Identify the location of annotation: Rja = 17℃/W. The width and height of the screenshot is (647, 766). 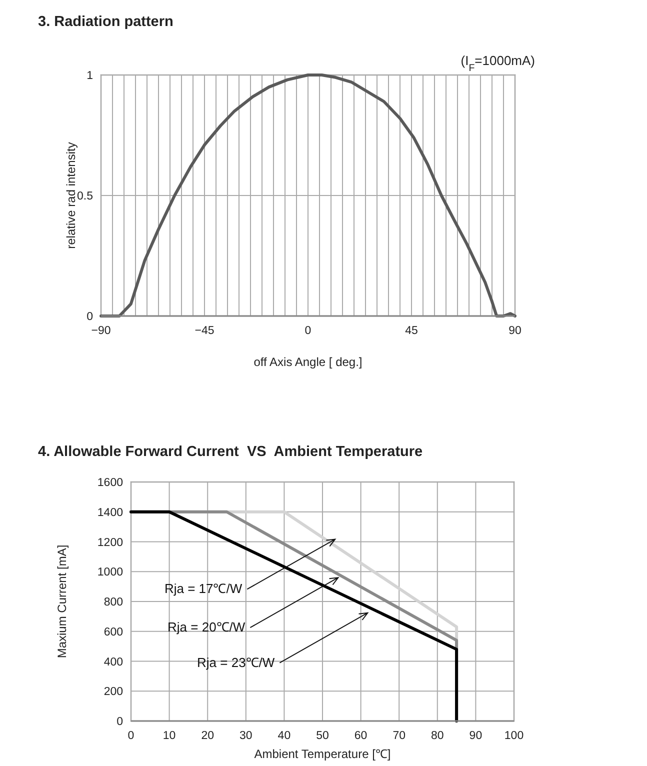
(203, 588).